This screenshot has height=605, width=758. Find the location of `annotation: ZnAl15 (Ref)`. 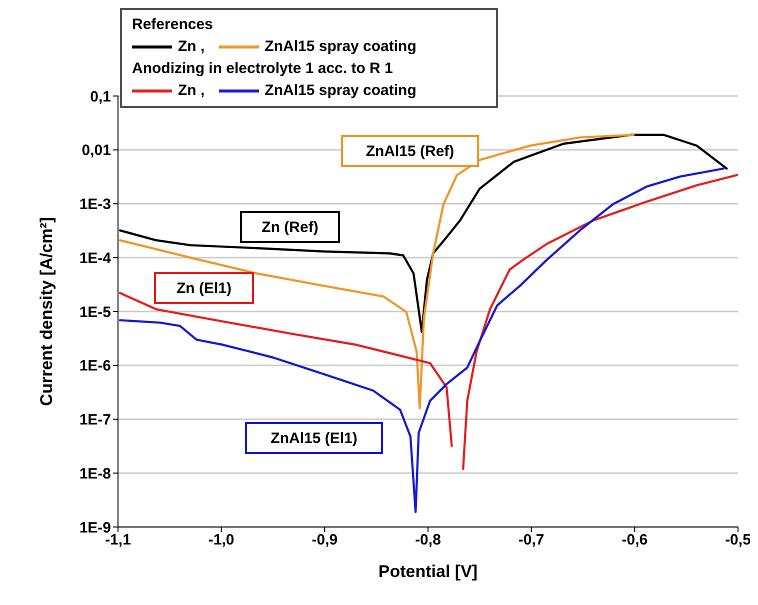

annotation: ZnAl15 (Ref) is located at coordinates (410, 151).